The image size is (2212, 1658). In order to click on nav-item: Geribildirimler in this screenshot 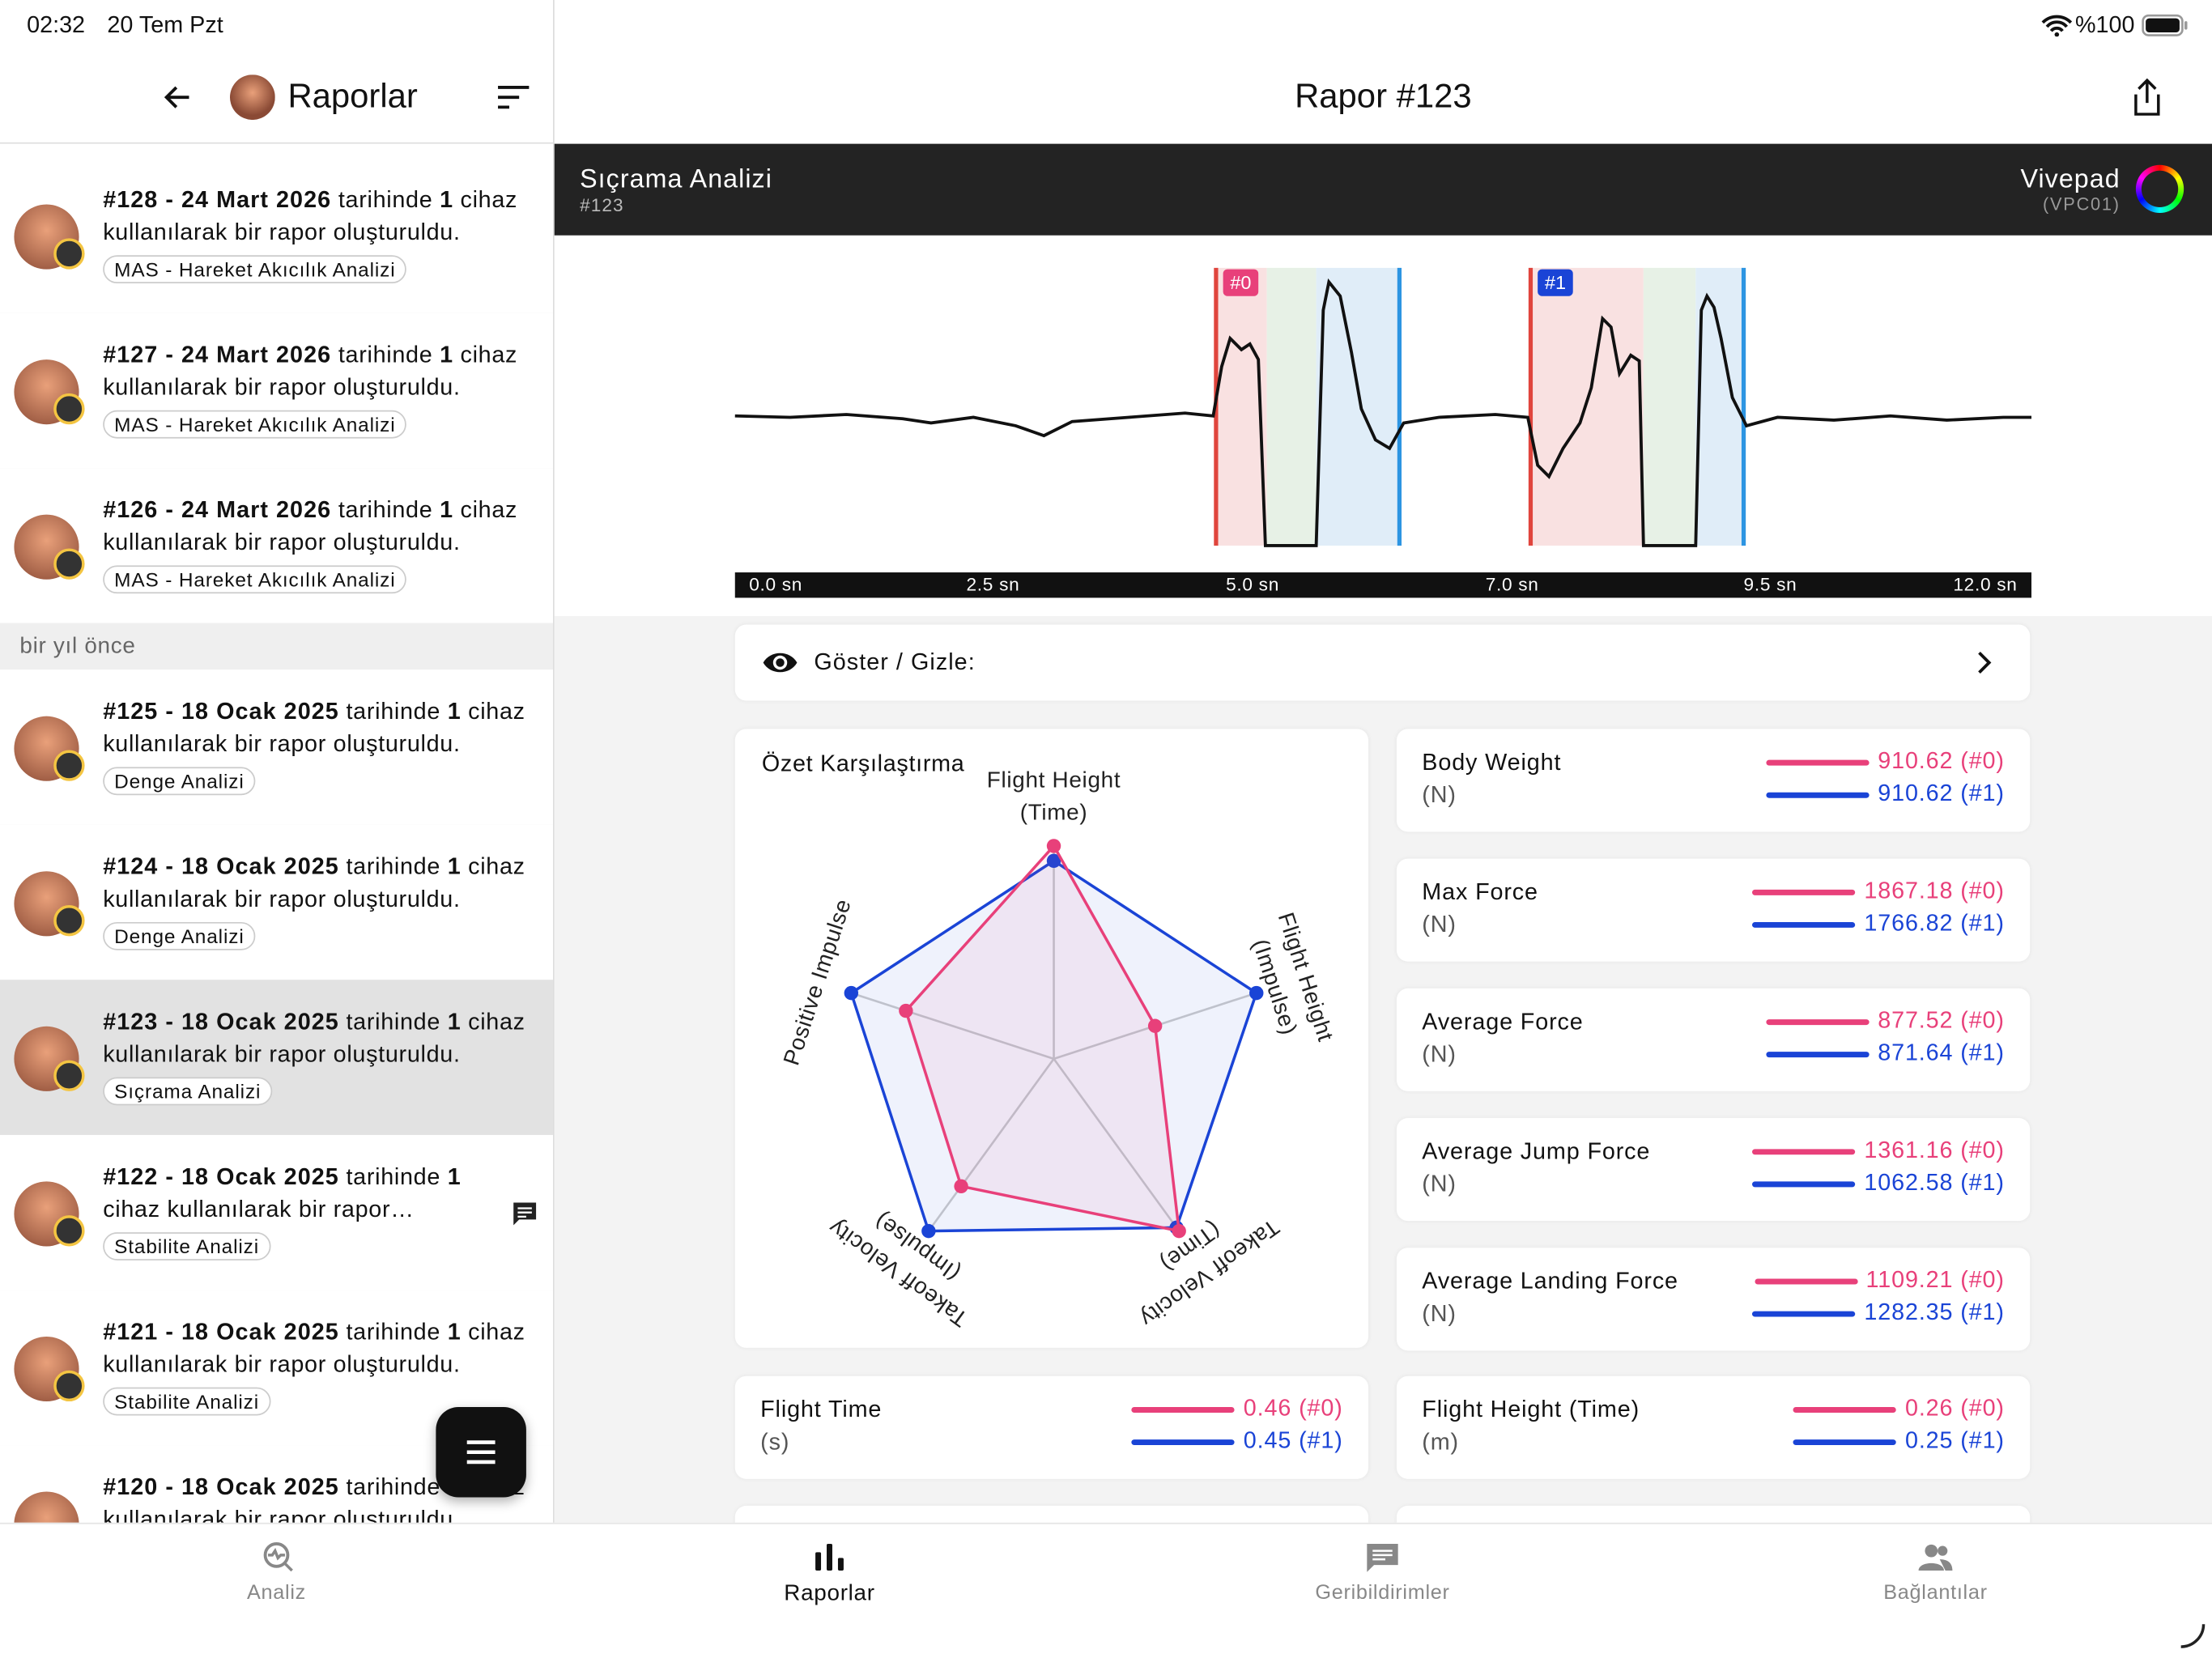, I will do `click(1382, 1590)`.